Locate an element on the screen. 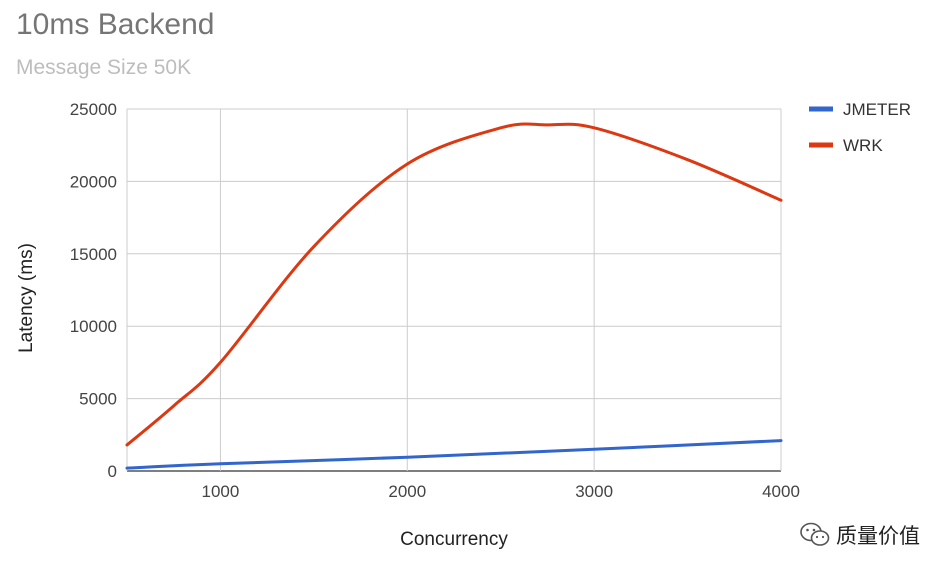  y-tick-label: 0 is located at coordinates (112, 471).